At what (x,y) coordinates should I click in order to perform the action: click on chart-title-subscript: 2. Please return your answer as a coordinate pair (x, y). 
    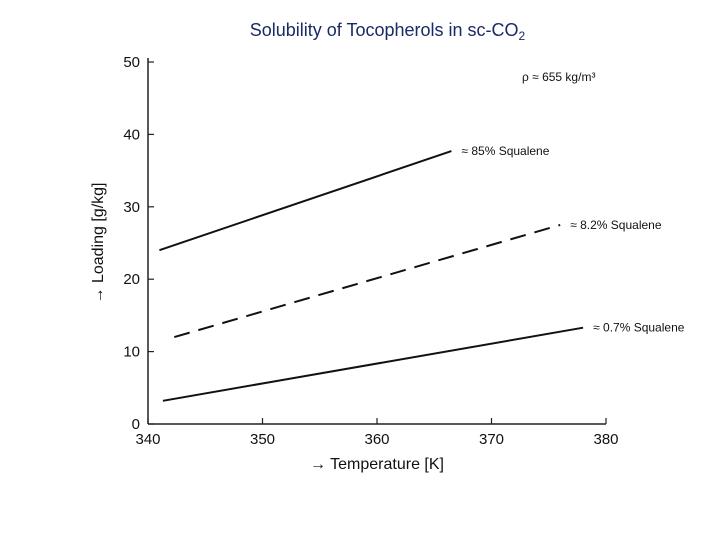
    Looking at the image, I should click on (522, 36).